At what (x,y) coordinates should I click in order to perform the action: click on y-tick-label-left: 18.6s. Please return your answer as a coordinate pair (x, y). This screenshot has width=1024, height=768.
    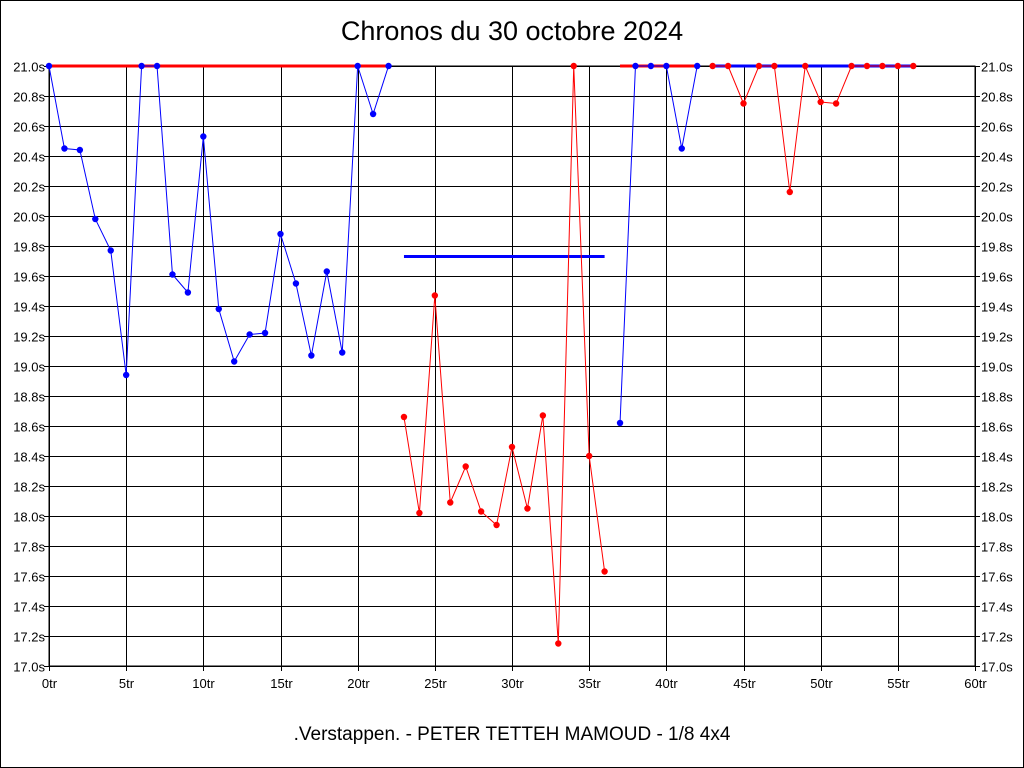
    Looking at the image, I should click on (29, 427).